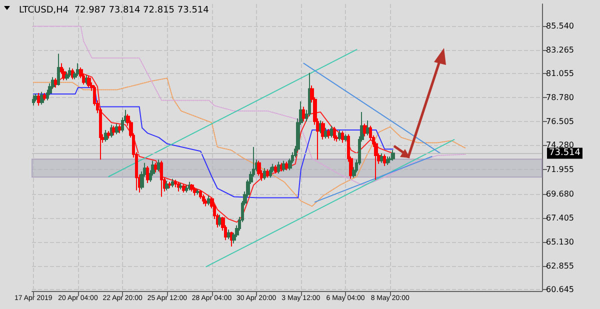 The height and width of the screenshot is (309, 600). What do you see at coordinates (560, 49) in the screenshot?
I see `y-tick-label: 83.265` at bounding box center [560, 49].